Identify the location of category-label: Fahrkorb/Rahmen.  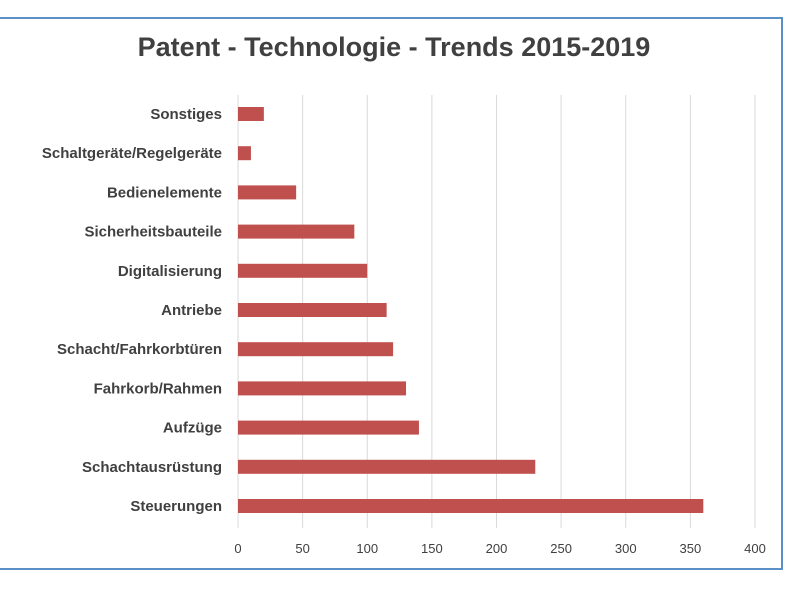
(158, 388).